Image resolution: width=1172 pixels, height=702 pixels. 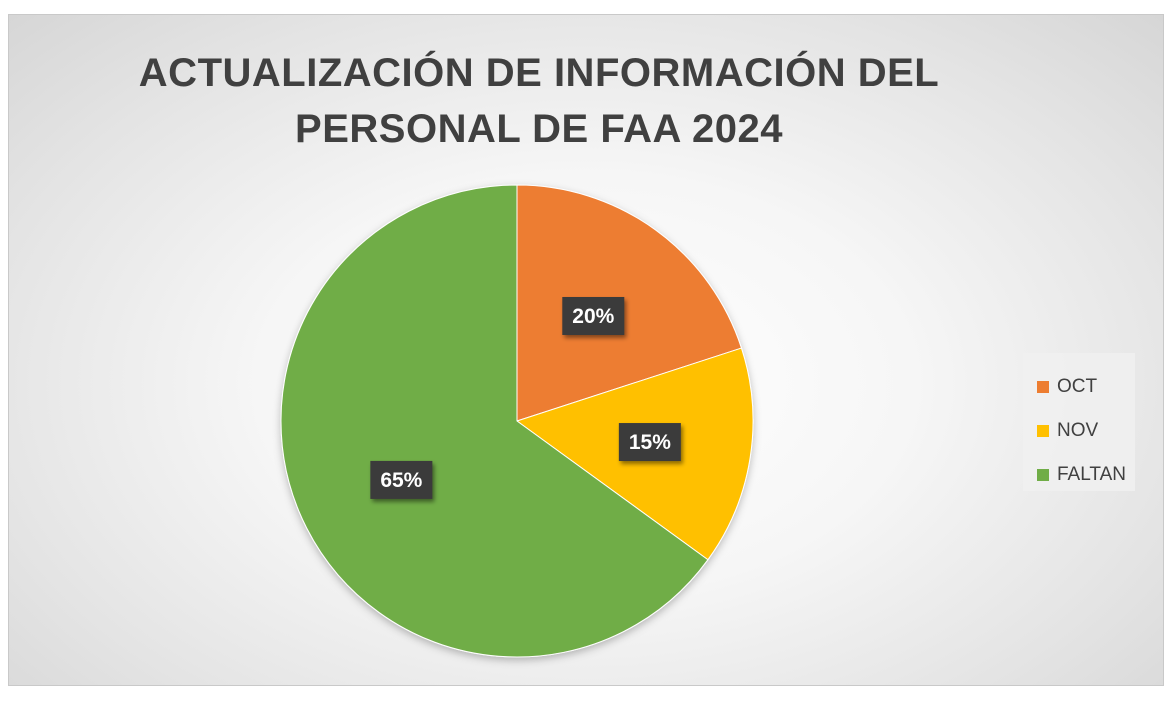 I want to click on data-label-box-faltan, so click(x=401, y=479).